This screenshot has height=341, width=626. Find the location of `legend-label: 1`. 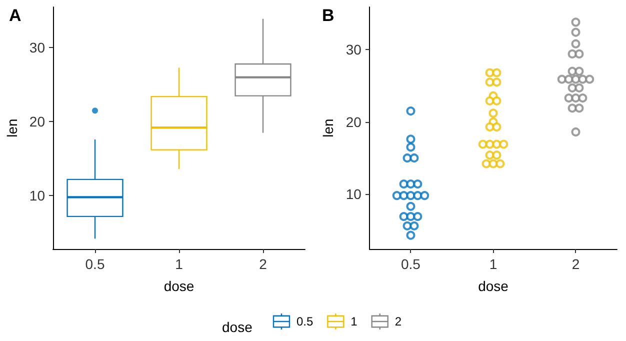

legend-label: 1 is located at coordinates (354, 321).